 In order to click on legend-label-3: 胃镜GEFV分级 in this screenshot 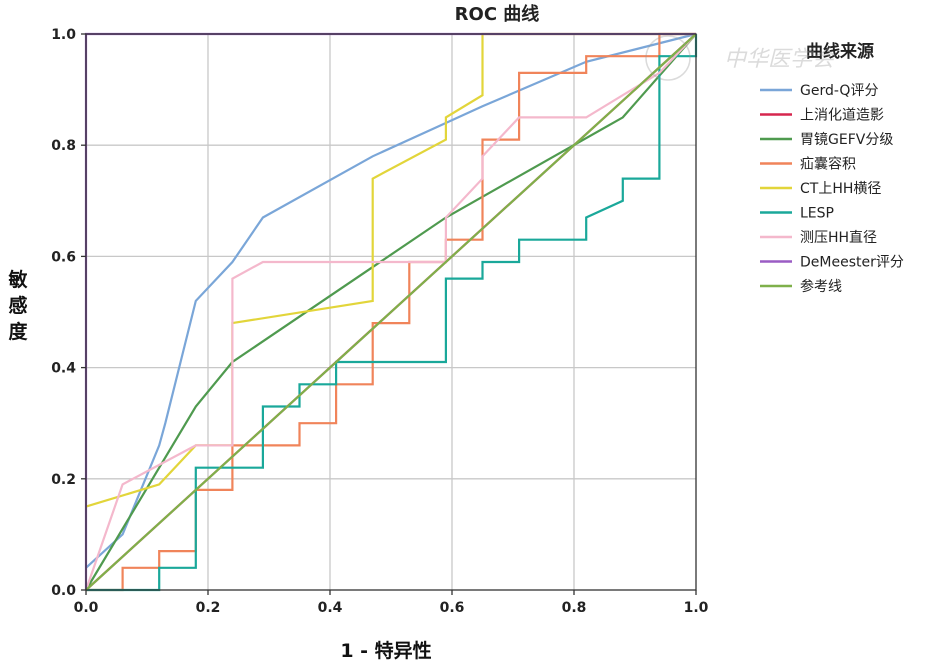, I will do `click(846, 140)`.